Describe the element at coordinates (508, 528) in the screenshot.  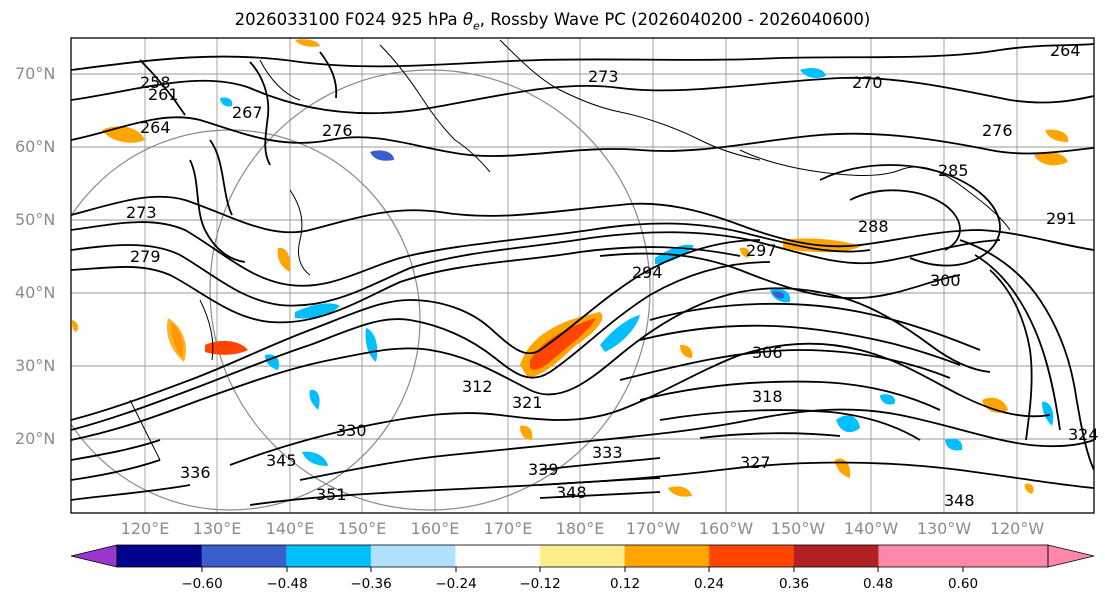
I see `lon-label: 170°E` at that location.